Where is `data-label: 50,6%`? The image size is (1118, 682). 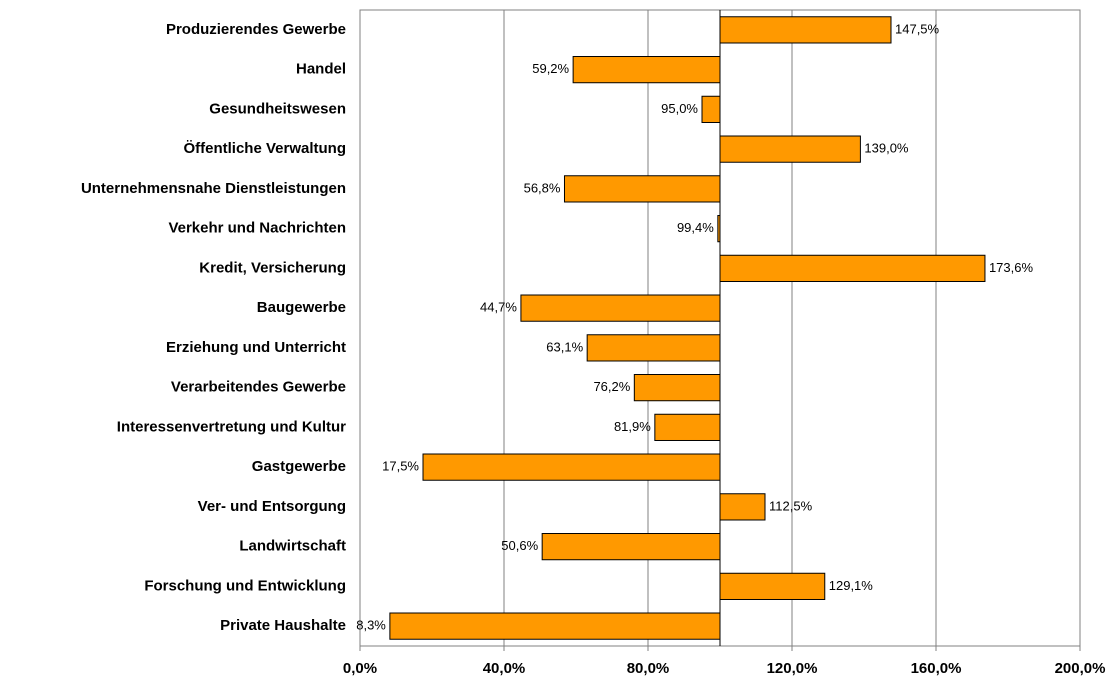 data-label: 50,6% is located at coordinates (519, 545).